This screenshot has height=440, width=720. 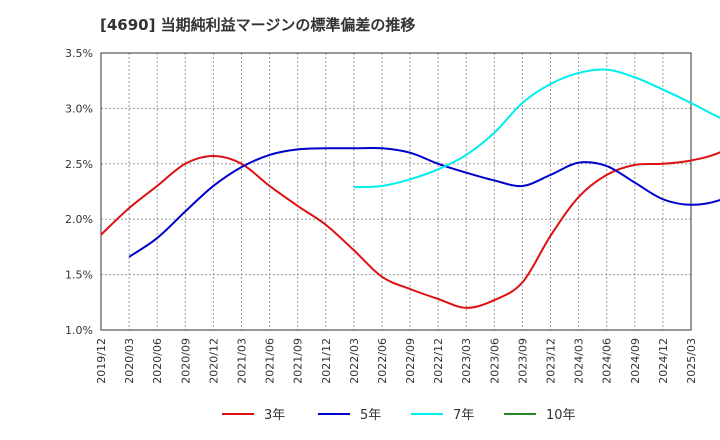 What do you see at coordinates (298, 361) in the screenshot?
I see `x-tick-label: 2021/09` at bounding box center [298, 361].